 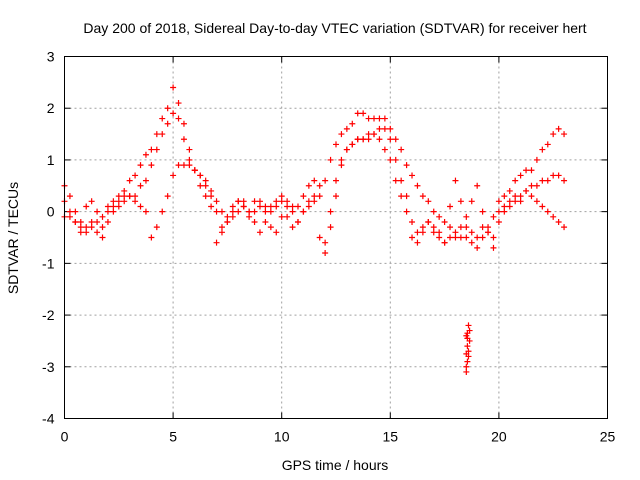 I want to click on y-tick-label: 2, so click(x=51, y=108).